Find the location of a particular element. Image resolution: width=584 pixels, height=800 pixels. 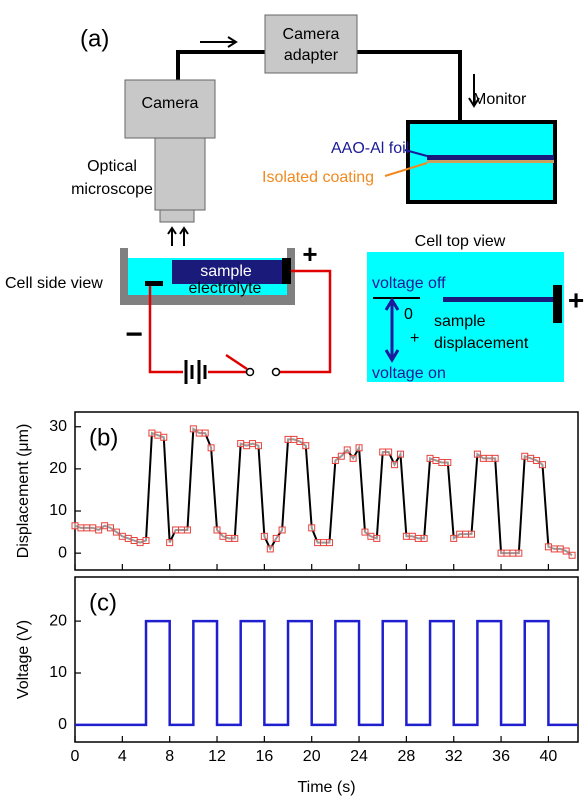

circuit-wire is located at coordinates (240, 321).